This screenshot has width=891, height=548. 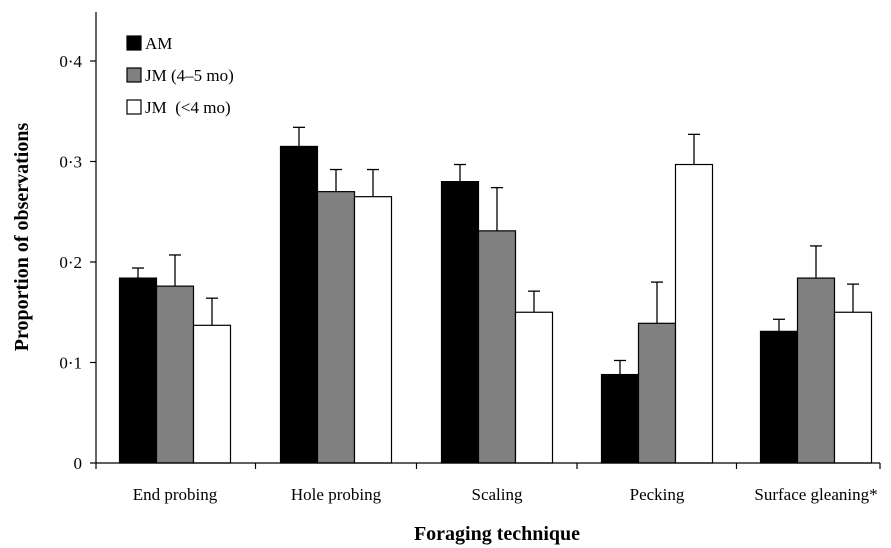 What do you see at coordinates (78, 463) in the screenshot?
I see `y-tick-label: 0` at bounding box center [78, 463].